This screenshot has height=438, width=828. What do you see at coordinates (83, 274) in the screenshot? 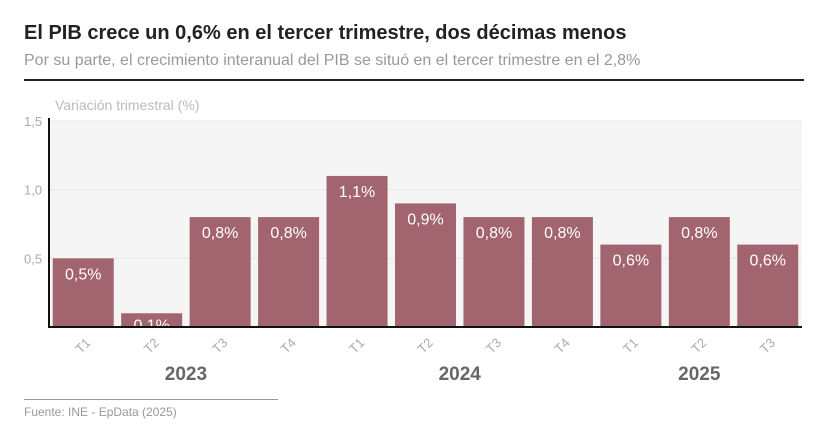
I see `data-label: 0,5%` at bounding box center [83, 274].